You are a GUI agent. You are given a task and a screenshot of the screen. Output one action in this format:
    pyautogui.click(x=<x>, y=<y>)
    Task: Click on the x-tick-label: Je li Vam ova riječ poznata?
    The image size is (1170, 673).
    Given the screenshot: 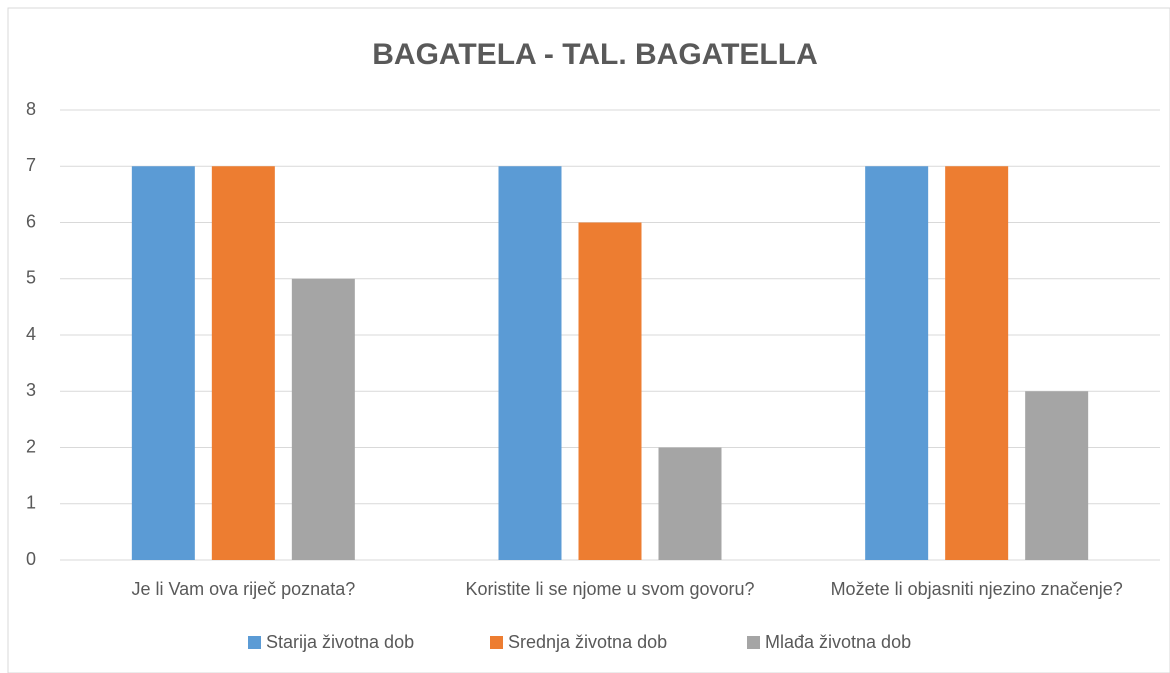 What is the action you would take?
    pyautogui.click(x=243, y=589)
    